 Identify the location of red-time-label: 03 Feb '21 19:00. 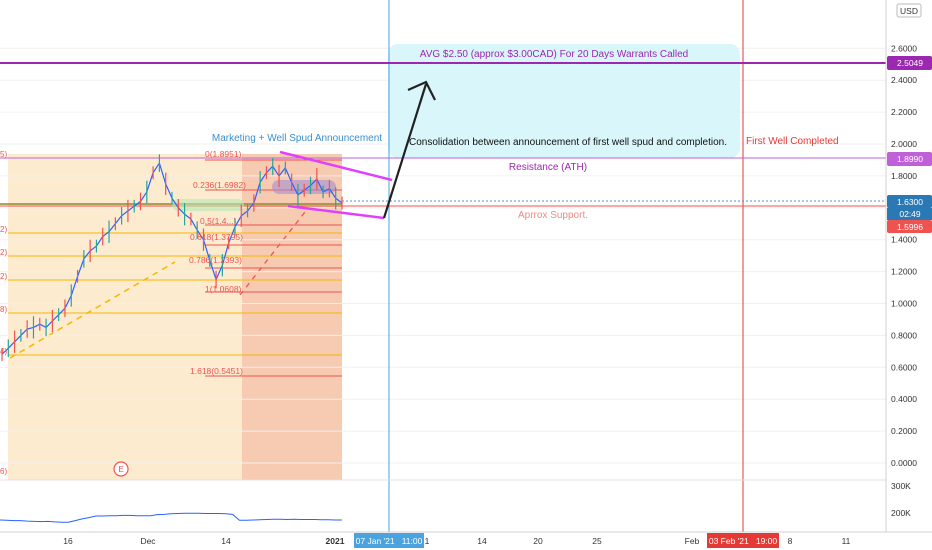
(743, 541).